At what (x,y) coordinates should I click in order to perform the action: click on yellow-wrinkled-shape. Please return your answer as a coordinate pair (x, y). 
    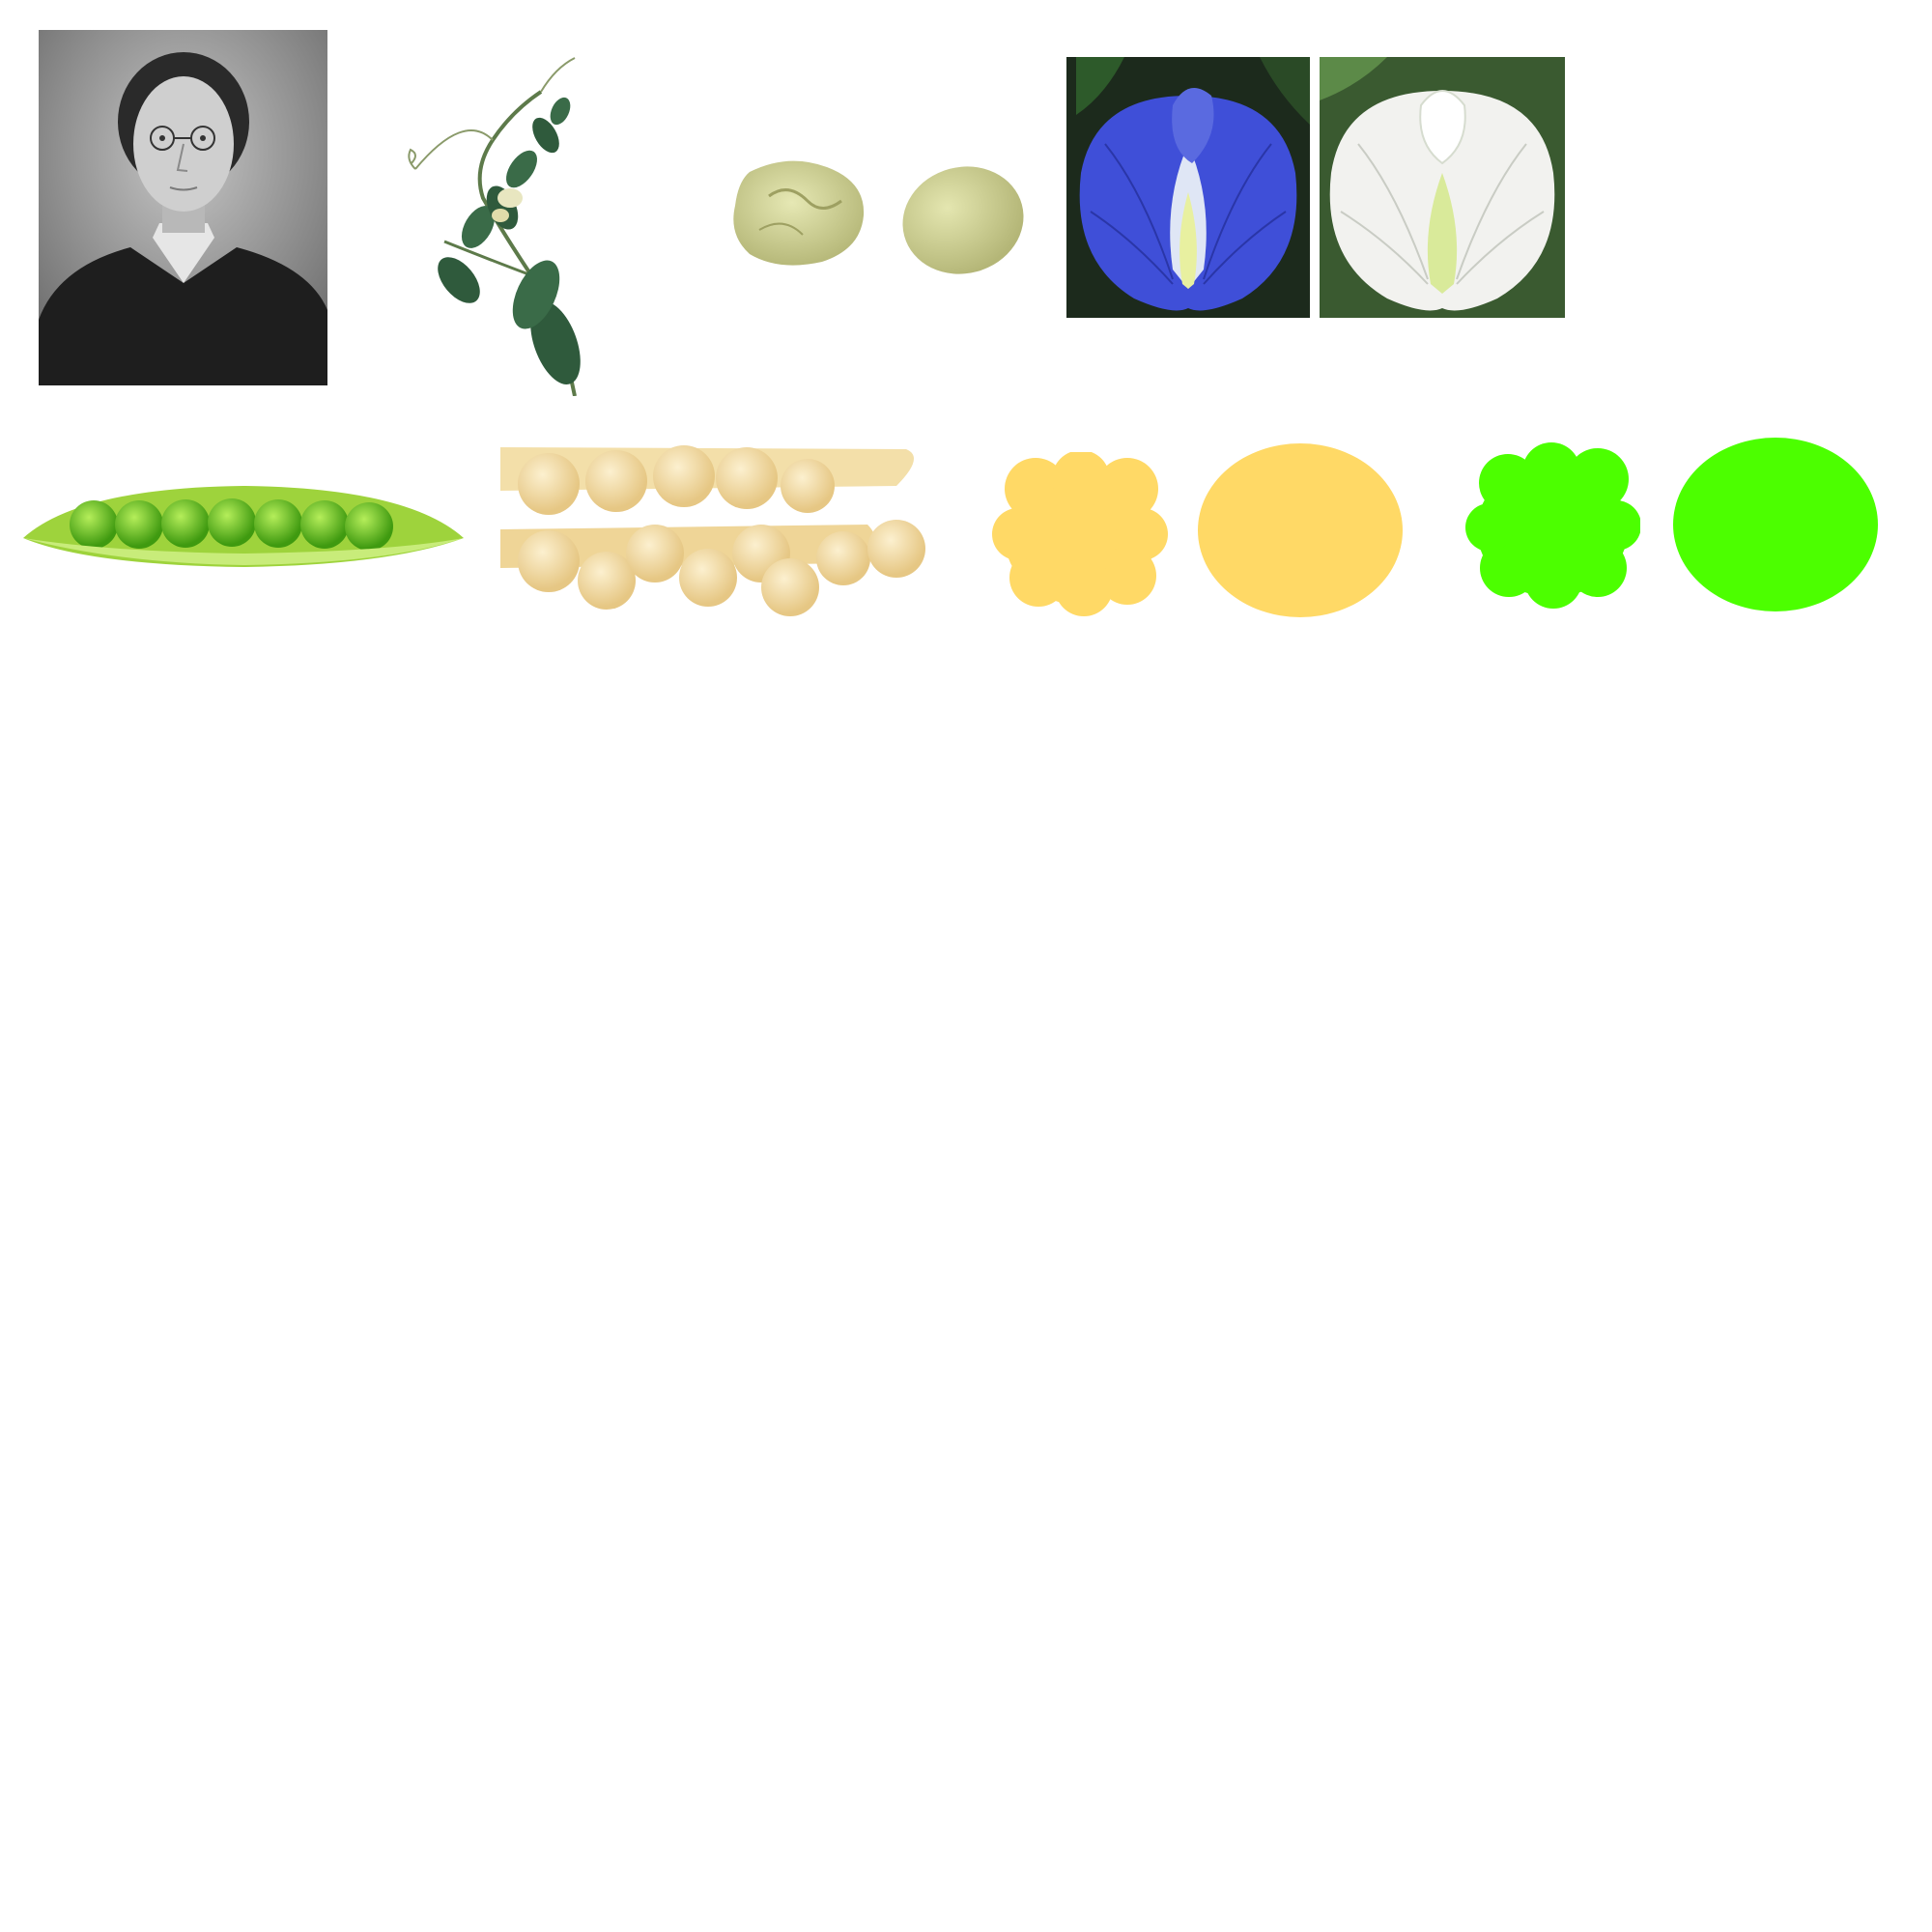
    Looking at the image, I should click on (1080, 535).